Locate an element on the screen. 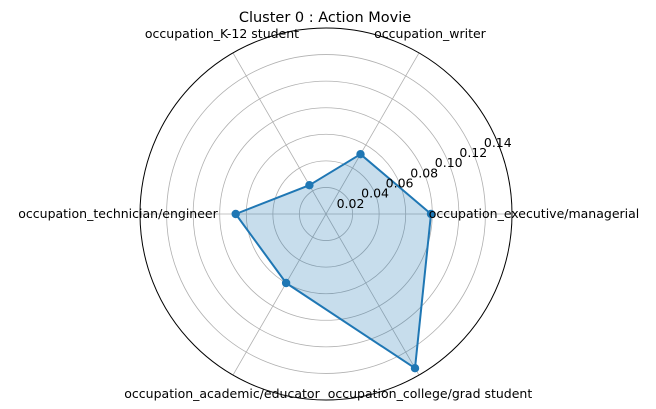  category-label-5: occupation_college/grad student is located at coordinates (430, 393).